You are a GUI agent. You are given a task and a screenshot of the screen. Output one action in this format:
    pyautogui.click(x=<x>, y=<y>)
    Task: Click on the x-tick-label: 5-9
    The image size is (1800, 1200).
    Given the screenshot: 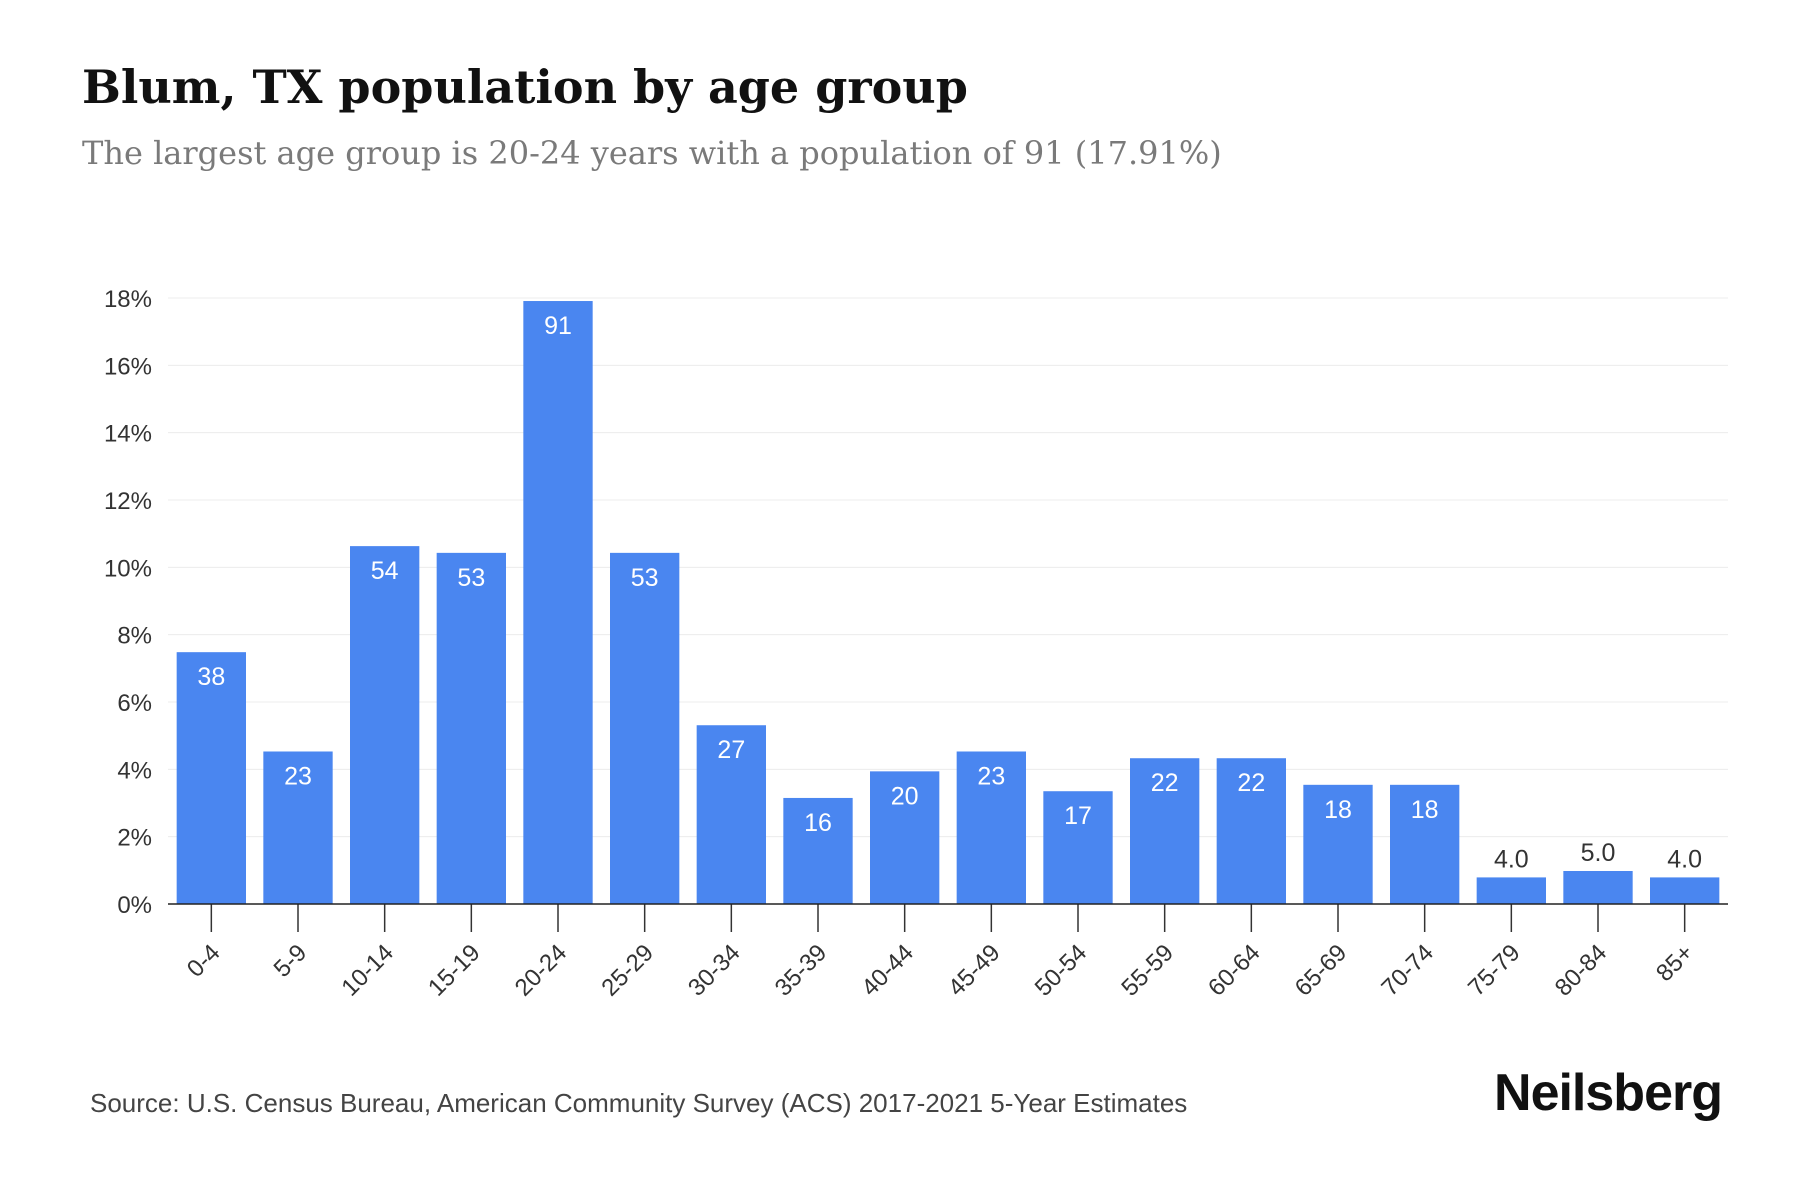 What is the action you would take?
    pyautogui.click(x=291, y=961)
    